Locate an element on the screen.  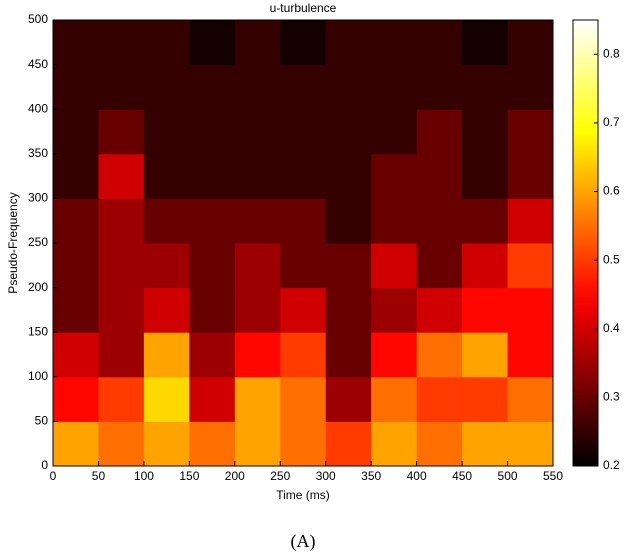
y-tick-label: 350 is located at coordinates (38, 153).